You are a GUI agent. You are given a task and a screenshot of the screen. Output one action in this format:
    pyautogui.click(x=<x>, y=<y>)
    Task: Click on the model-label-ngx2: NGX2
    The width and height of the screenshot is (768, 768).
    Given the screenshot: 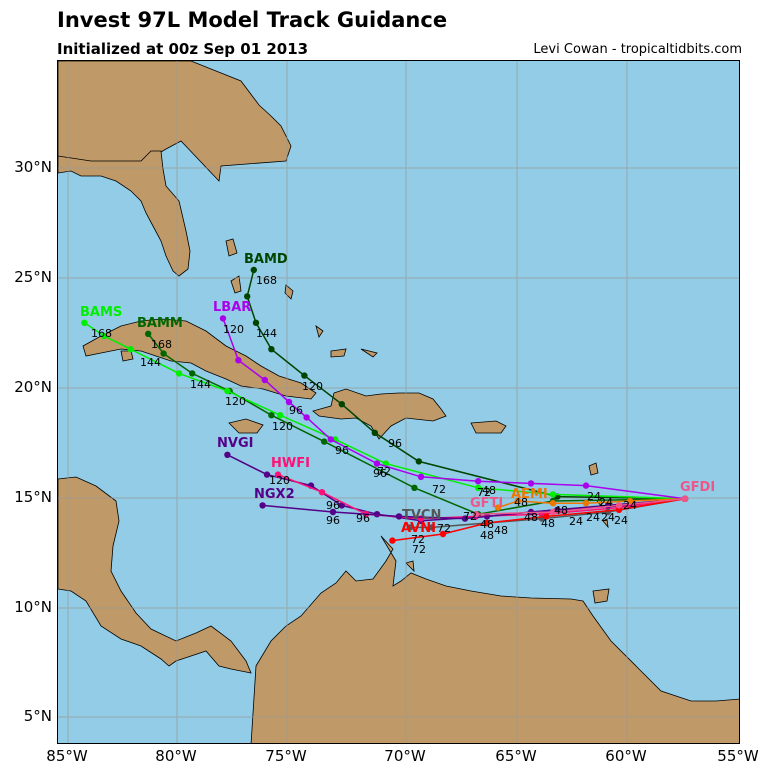 What is the action you would take?
    pyautogui.click(x=274, y=494)
    